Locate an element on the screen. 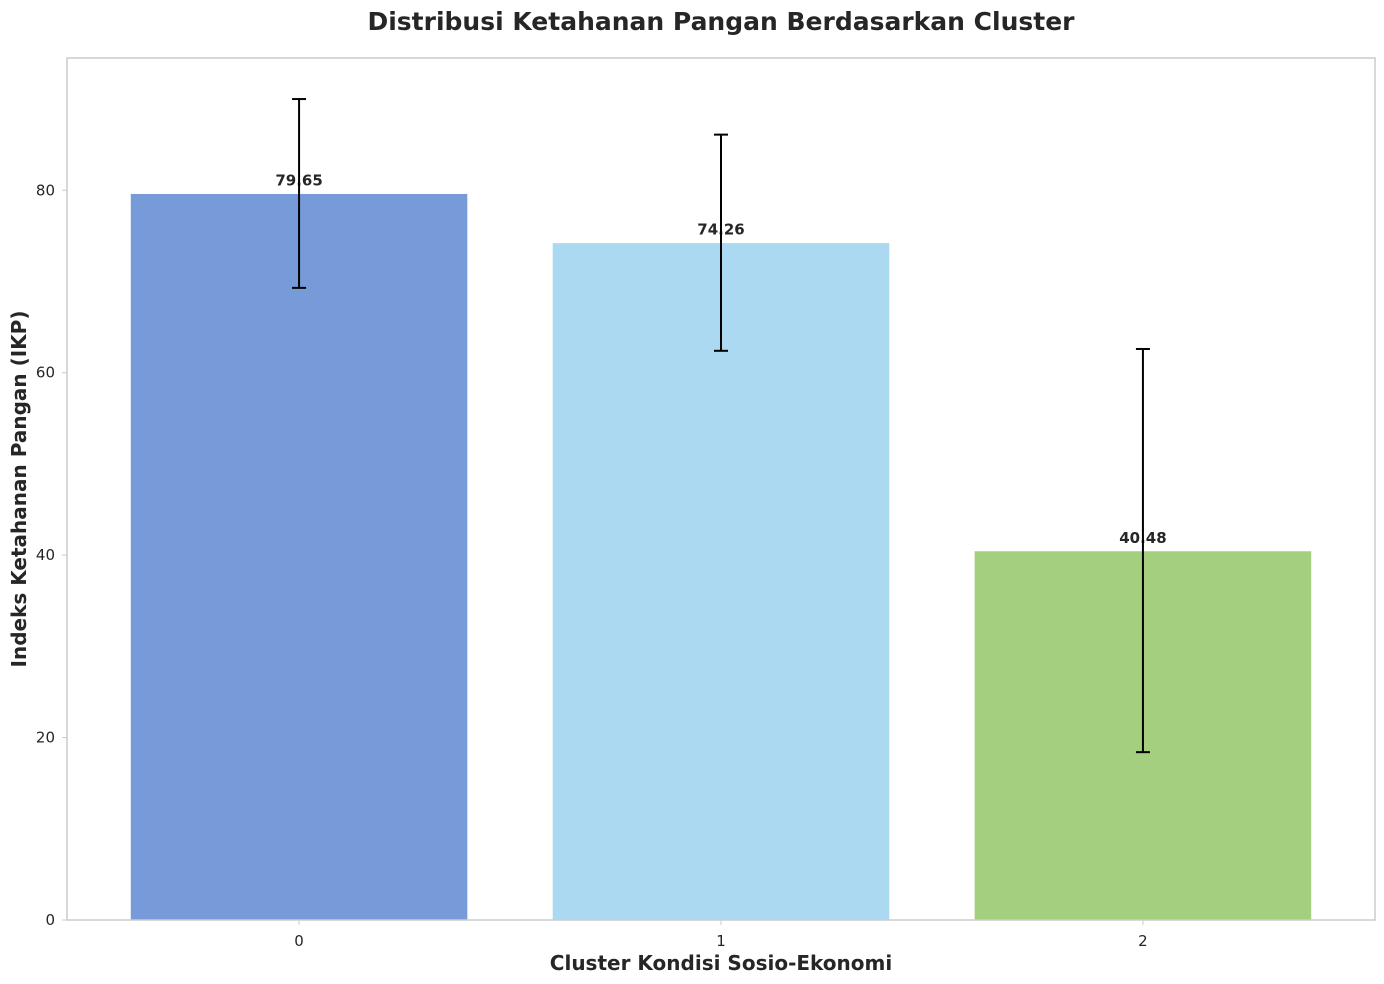  y-tick-label: 60 is located at coordinates (45, 373).